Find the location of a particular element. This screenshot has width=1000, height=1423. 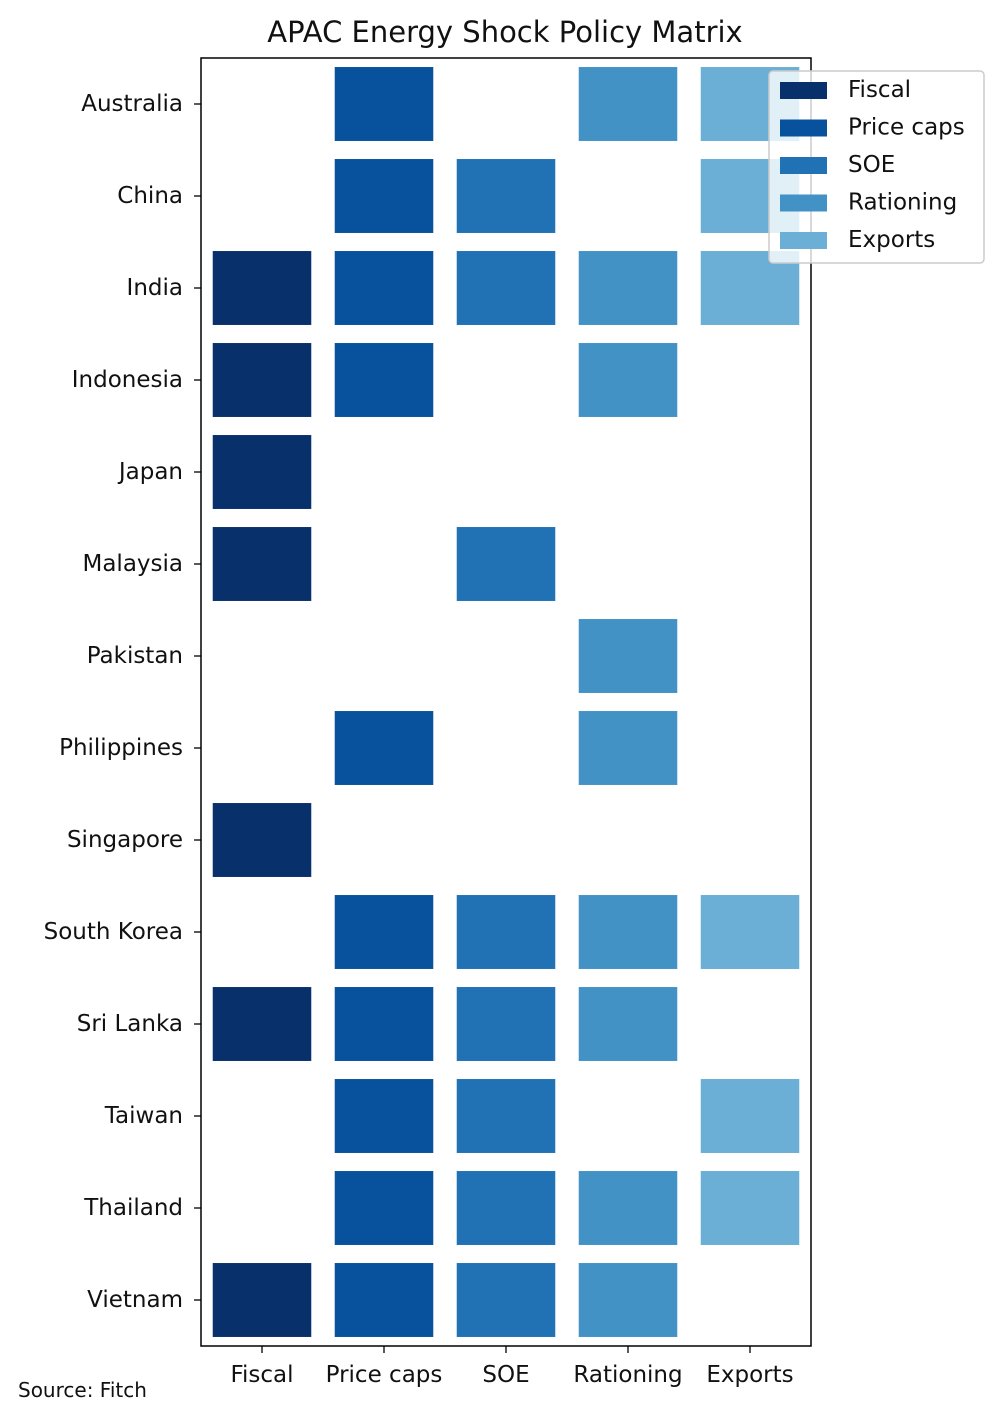

cell-china-soe is located at coordinates (506, 196).